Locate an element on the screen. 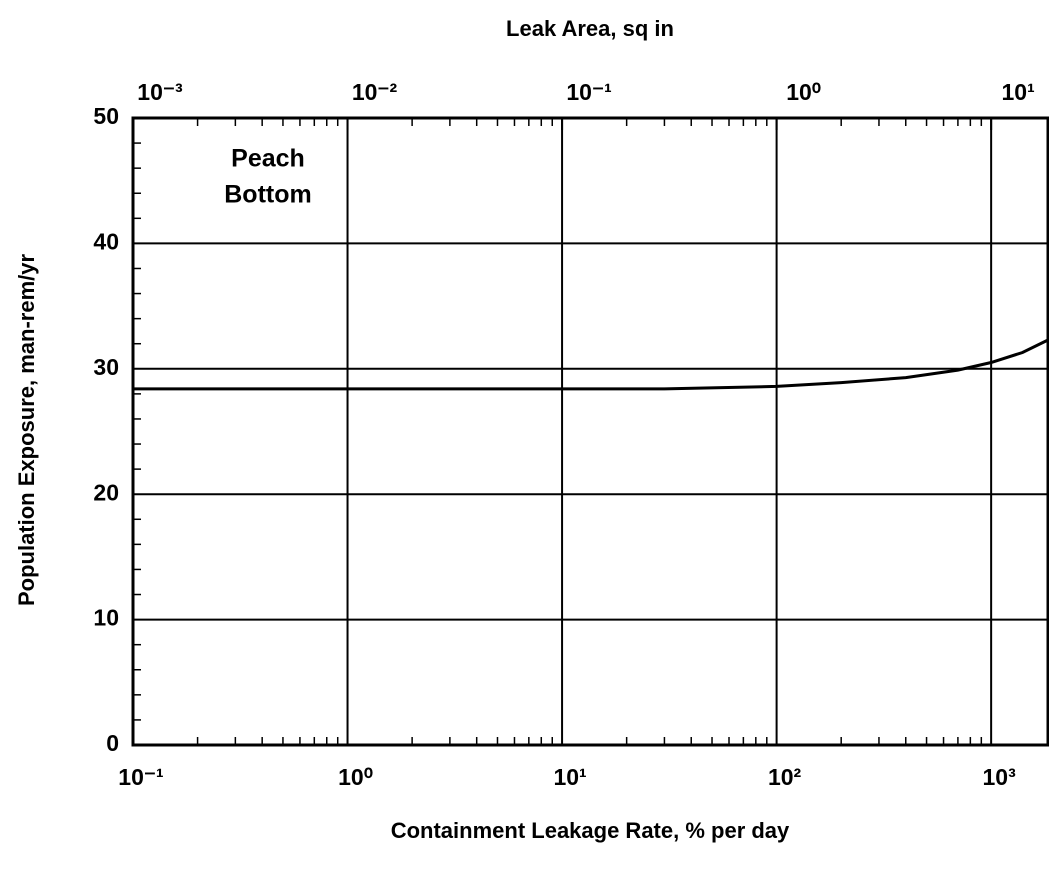  line is located at coordinates (591, 364).